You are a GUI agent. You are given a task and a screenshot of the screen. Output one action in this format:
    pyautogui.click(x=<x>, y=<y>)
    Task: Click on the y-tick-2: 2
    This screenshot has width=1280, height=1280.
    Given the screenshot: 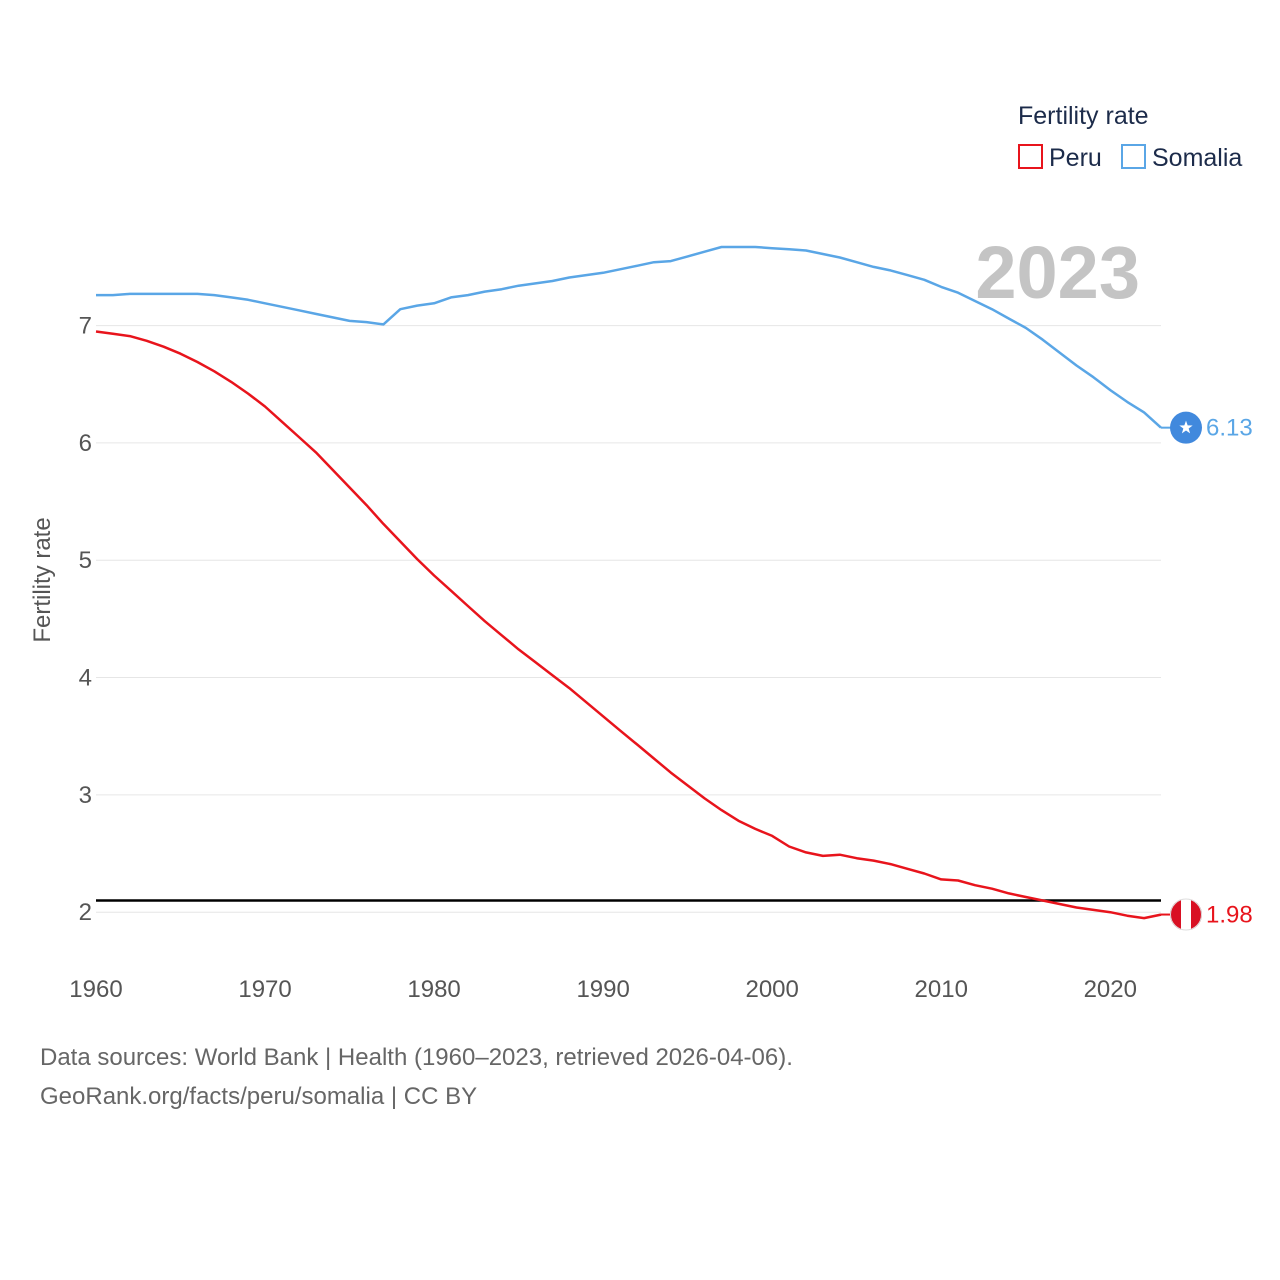 What is the action you would take?
    pyautogui.click(x=85, y=912)
    